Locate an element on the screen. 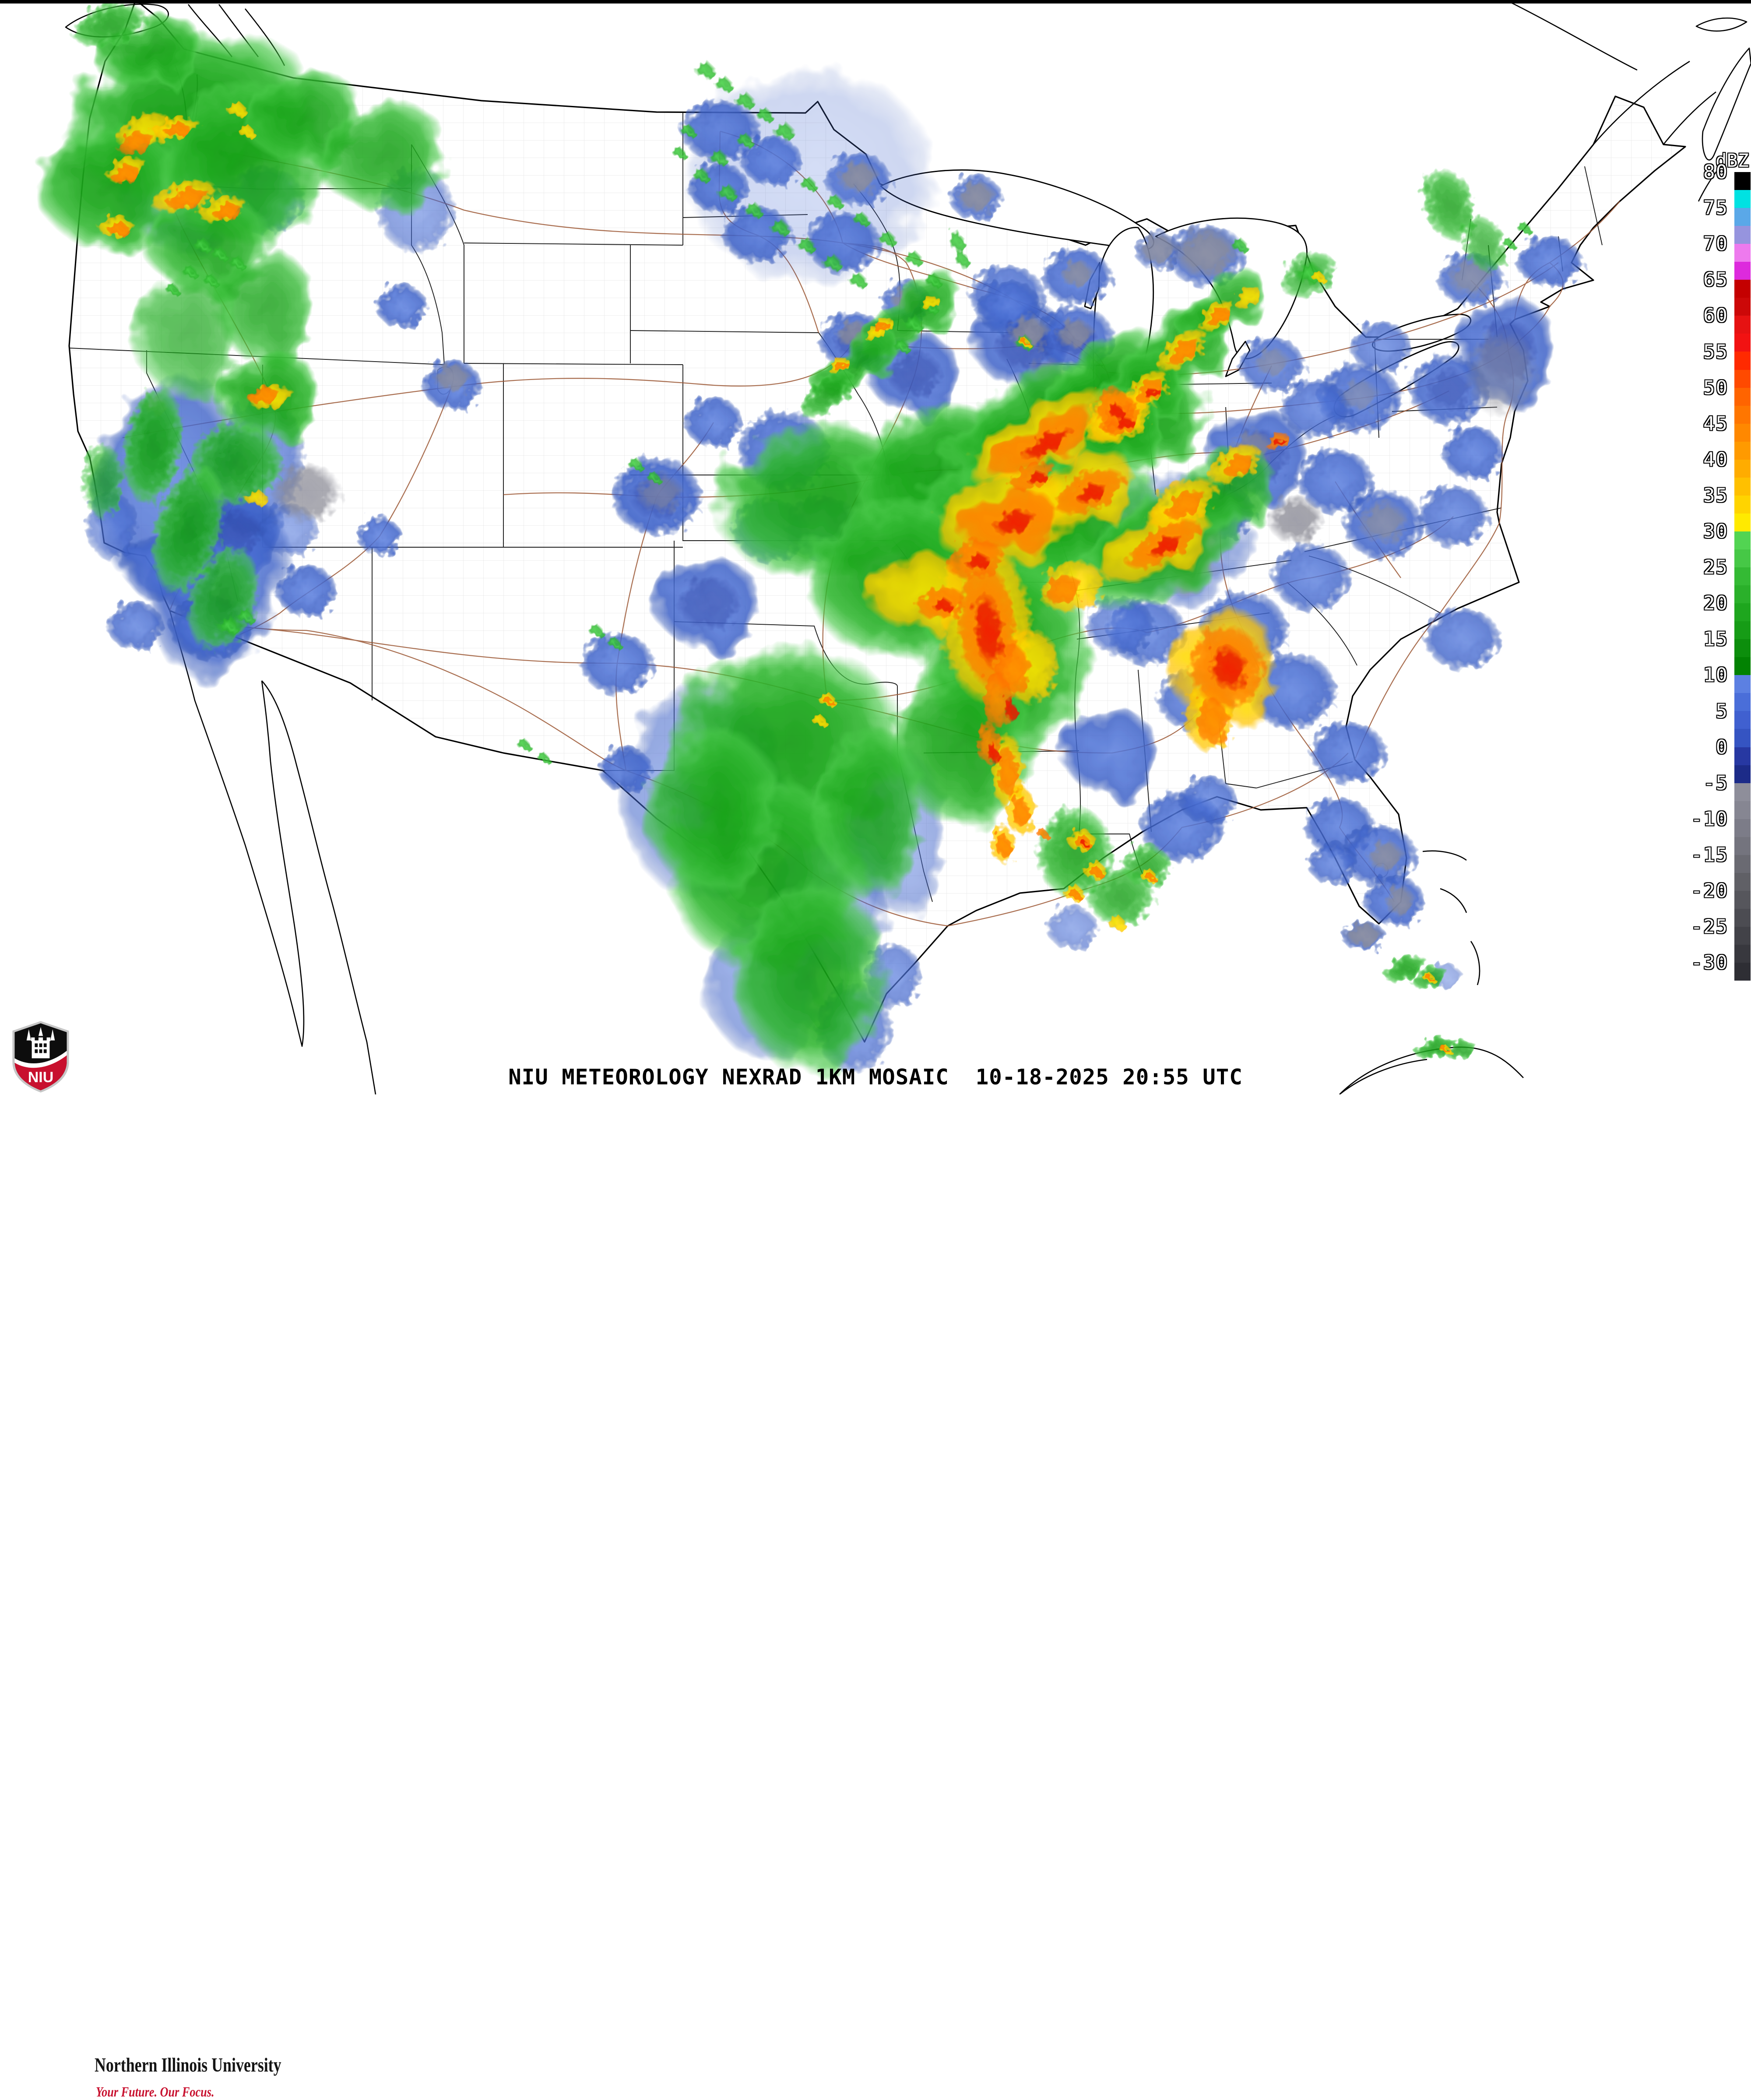 The image size is (1751, 2100). niu-acronym: NIU is located at coordinates (41, 1077).